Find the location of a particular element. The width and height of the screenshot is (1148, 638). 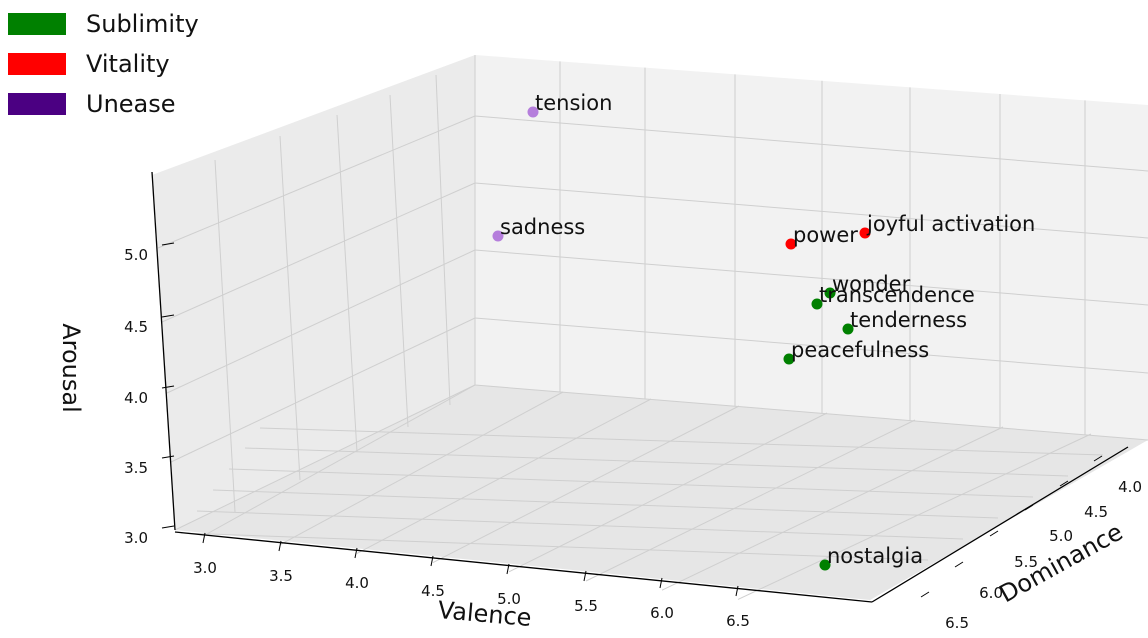

z-tick-label: 4.5 is located at coordinates (136, 327).